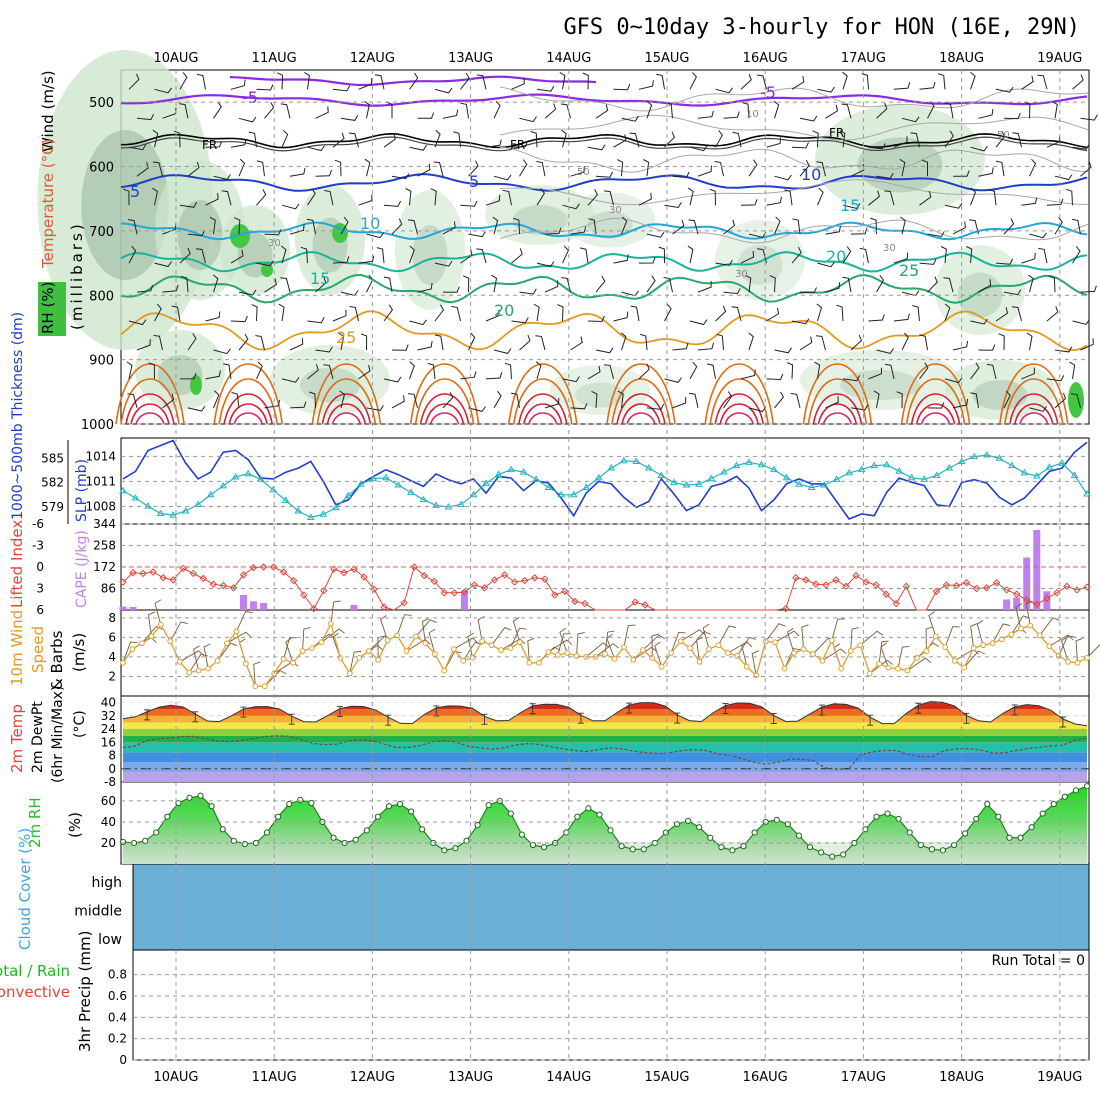 This screenshot has height=1104, width=1100. What do you see at coordinates (101, 103) in the screenshot?
I see `pressure-tick-label: 500` at bounding box center [101, 103].